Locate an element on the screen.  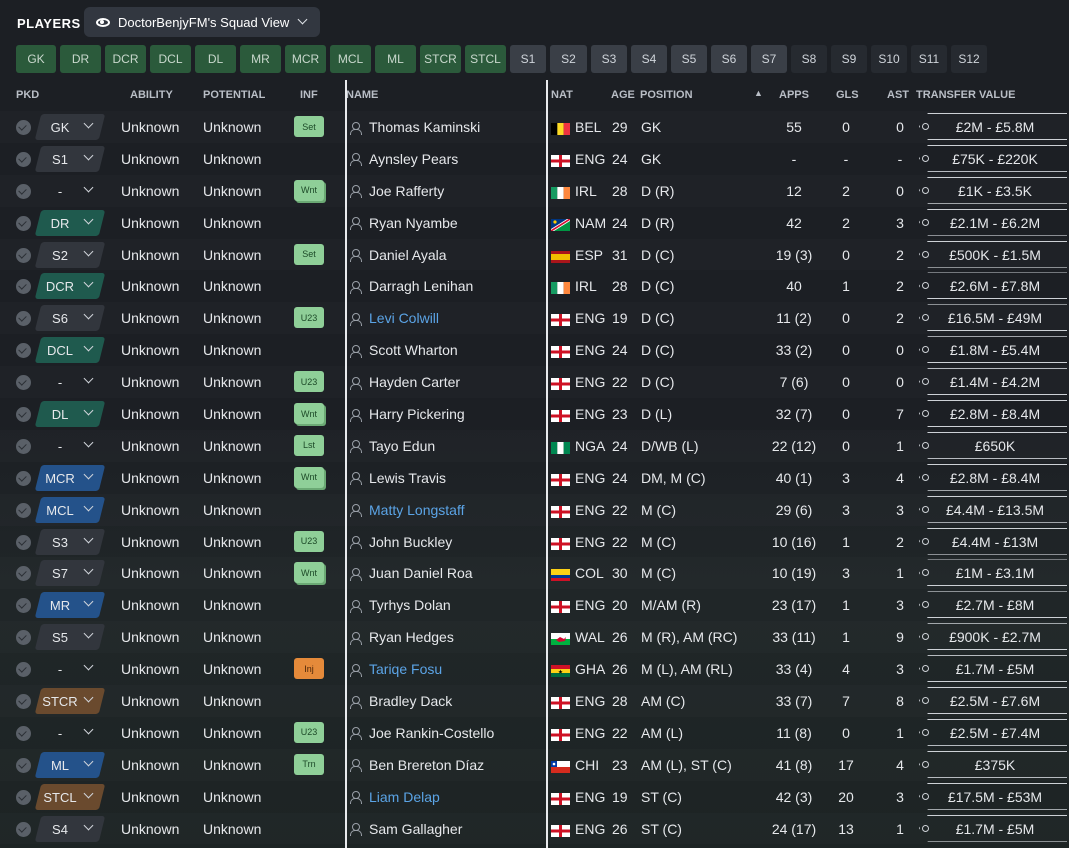
player-name: Sam Gallagher is located at coordinates (406, 829).